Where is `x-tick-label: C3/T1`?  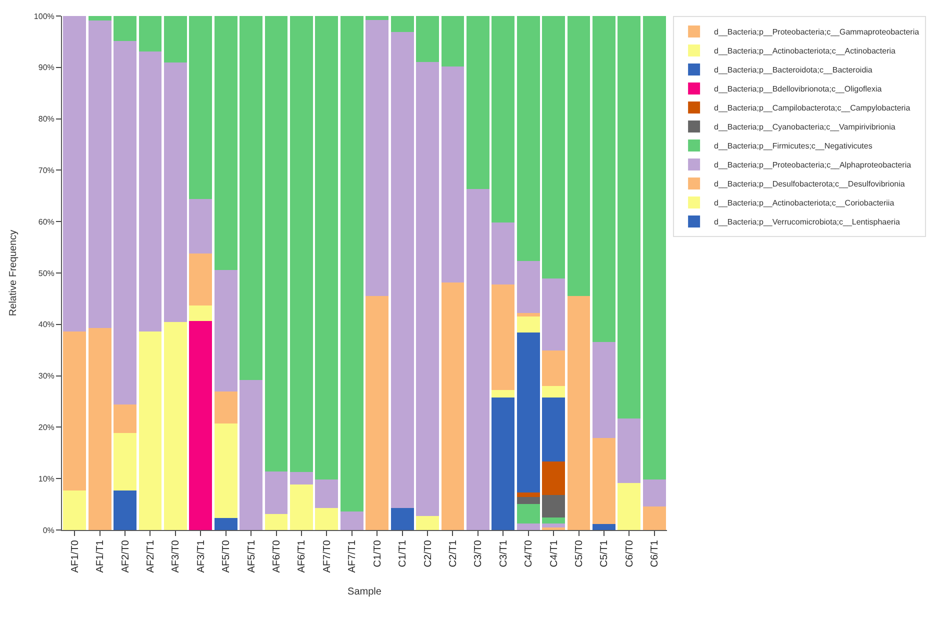 x-tick-label: C3/T1 is located at coordinates (504, 554).